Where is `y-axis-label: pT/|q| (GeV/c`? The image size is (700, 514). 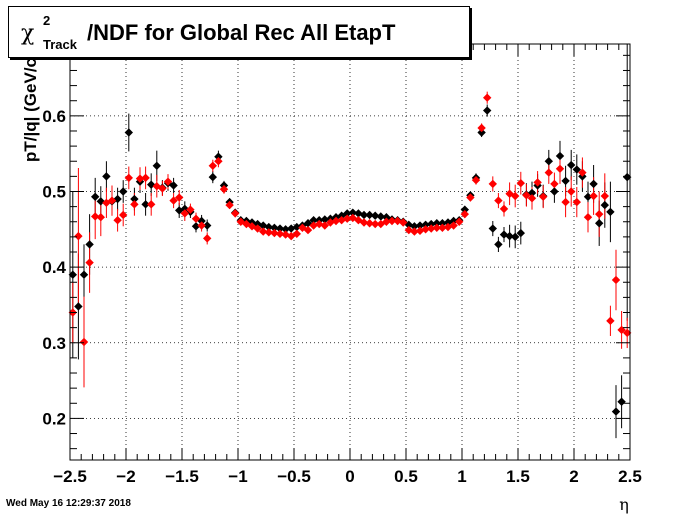
y-axis-label: pT/|q| (GeV/c is located at coordinates (30, 110).